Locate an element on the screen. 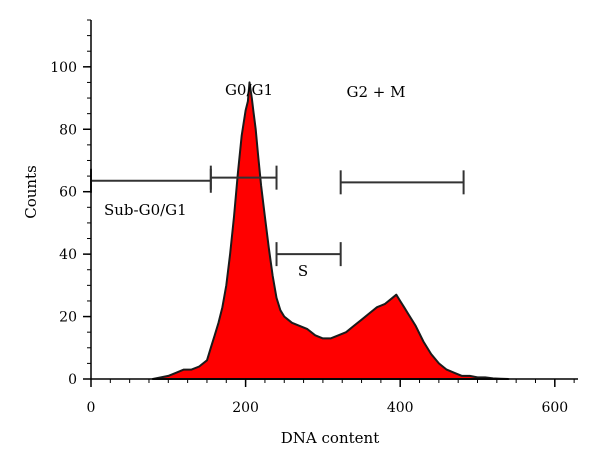 The image size is (600, 463). y-axis-label: Counts is located at coordinates (31, 192).